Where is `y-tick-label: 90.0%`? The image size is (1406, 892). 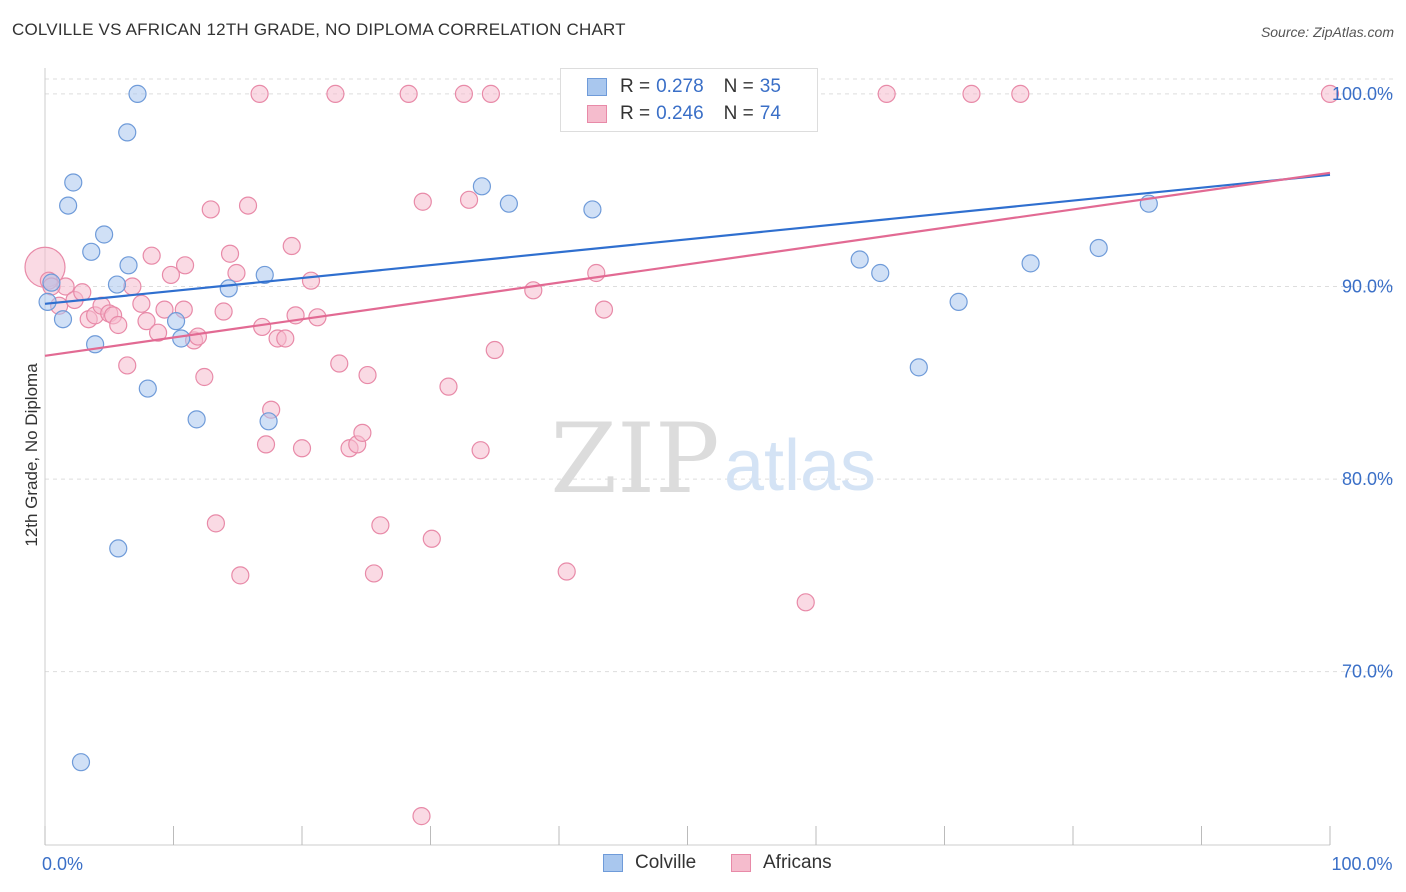 y-tick-label: 90.0% is located at coordinates (1367, 286).